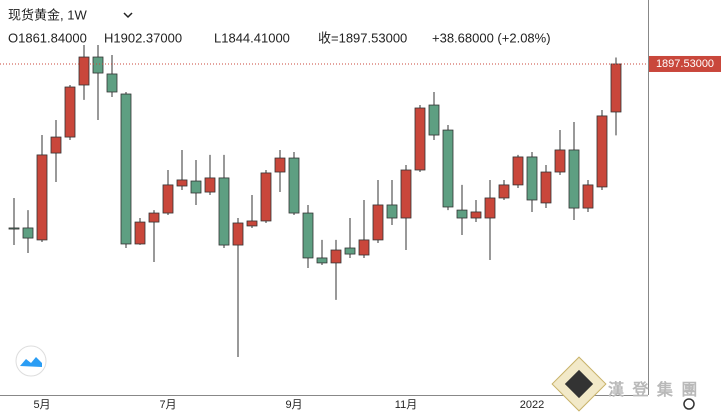  What do you see at coordinates (362, 37) in the screenshot?
I see `legend-item: 收=1897.53000` at bounding box center [362, 37].